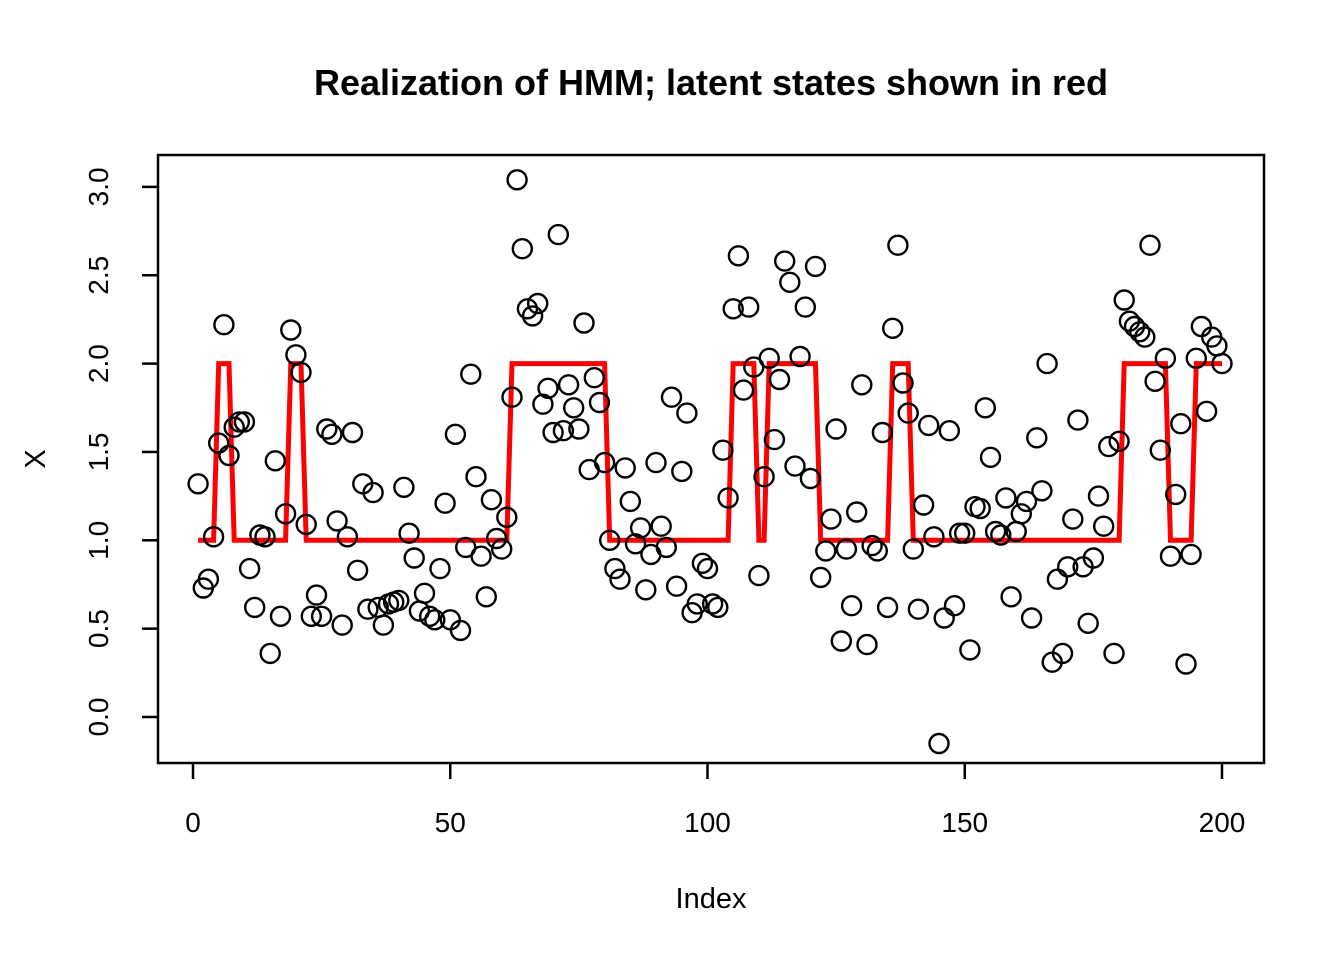 The width and height of the screenshot is (1344, 965). Describe the element at coordinates (98, 717) in the screenshot. I see `y-tick-label: 0.0` at that location.